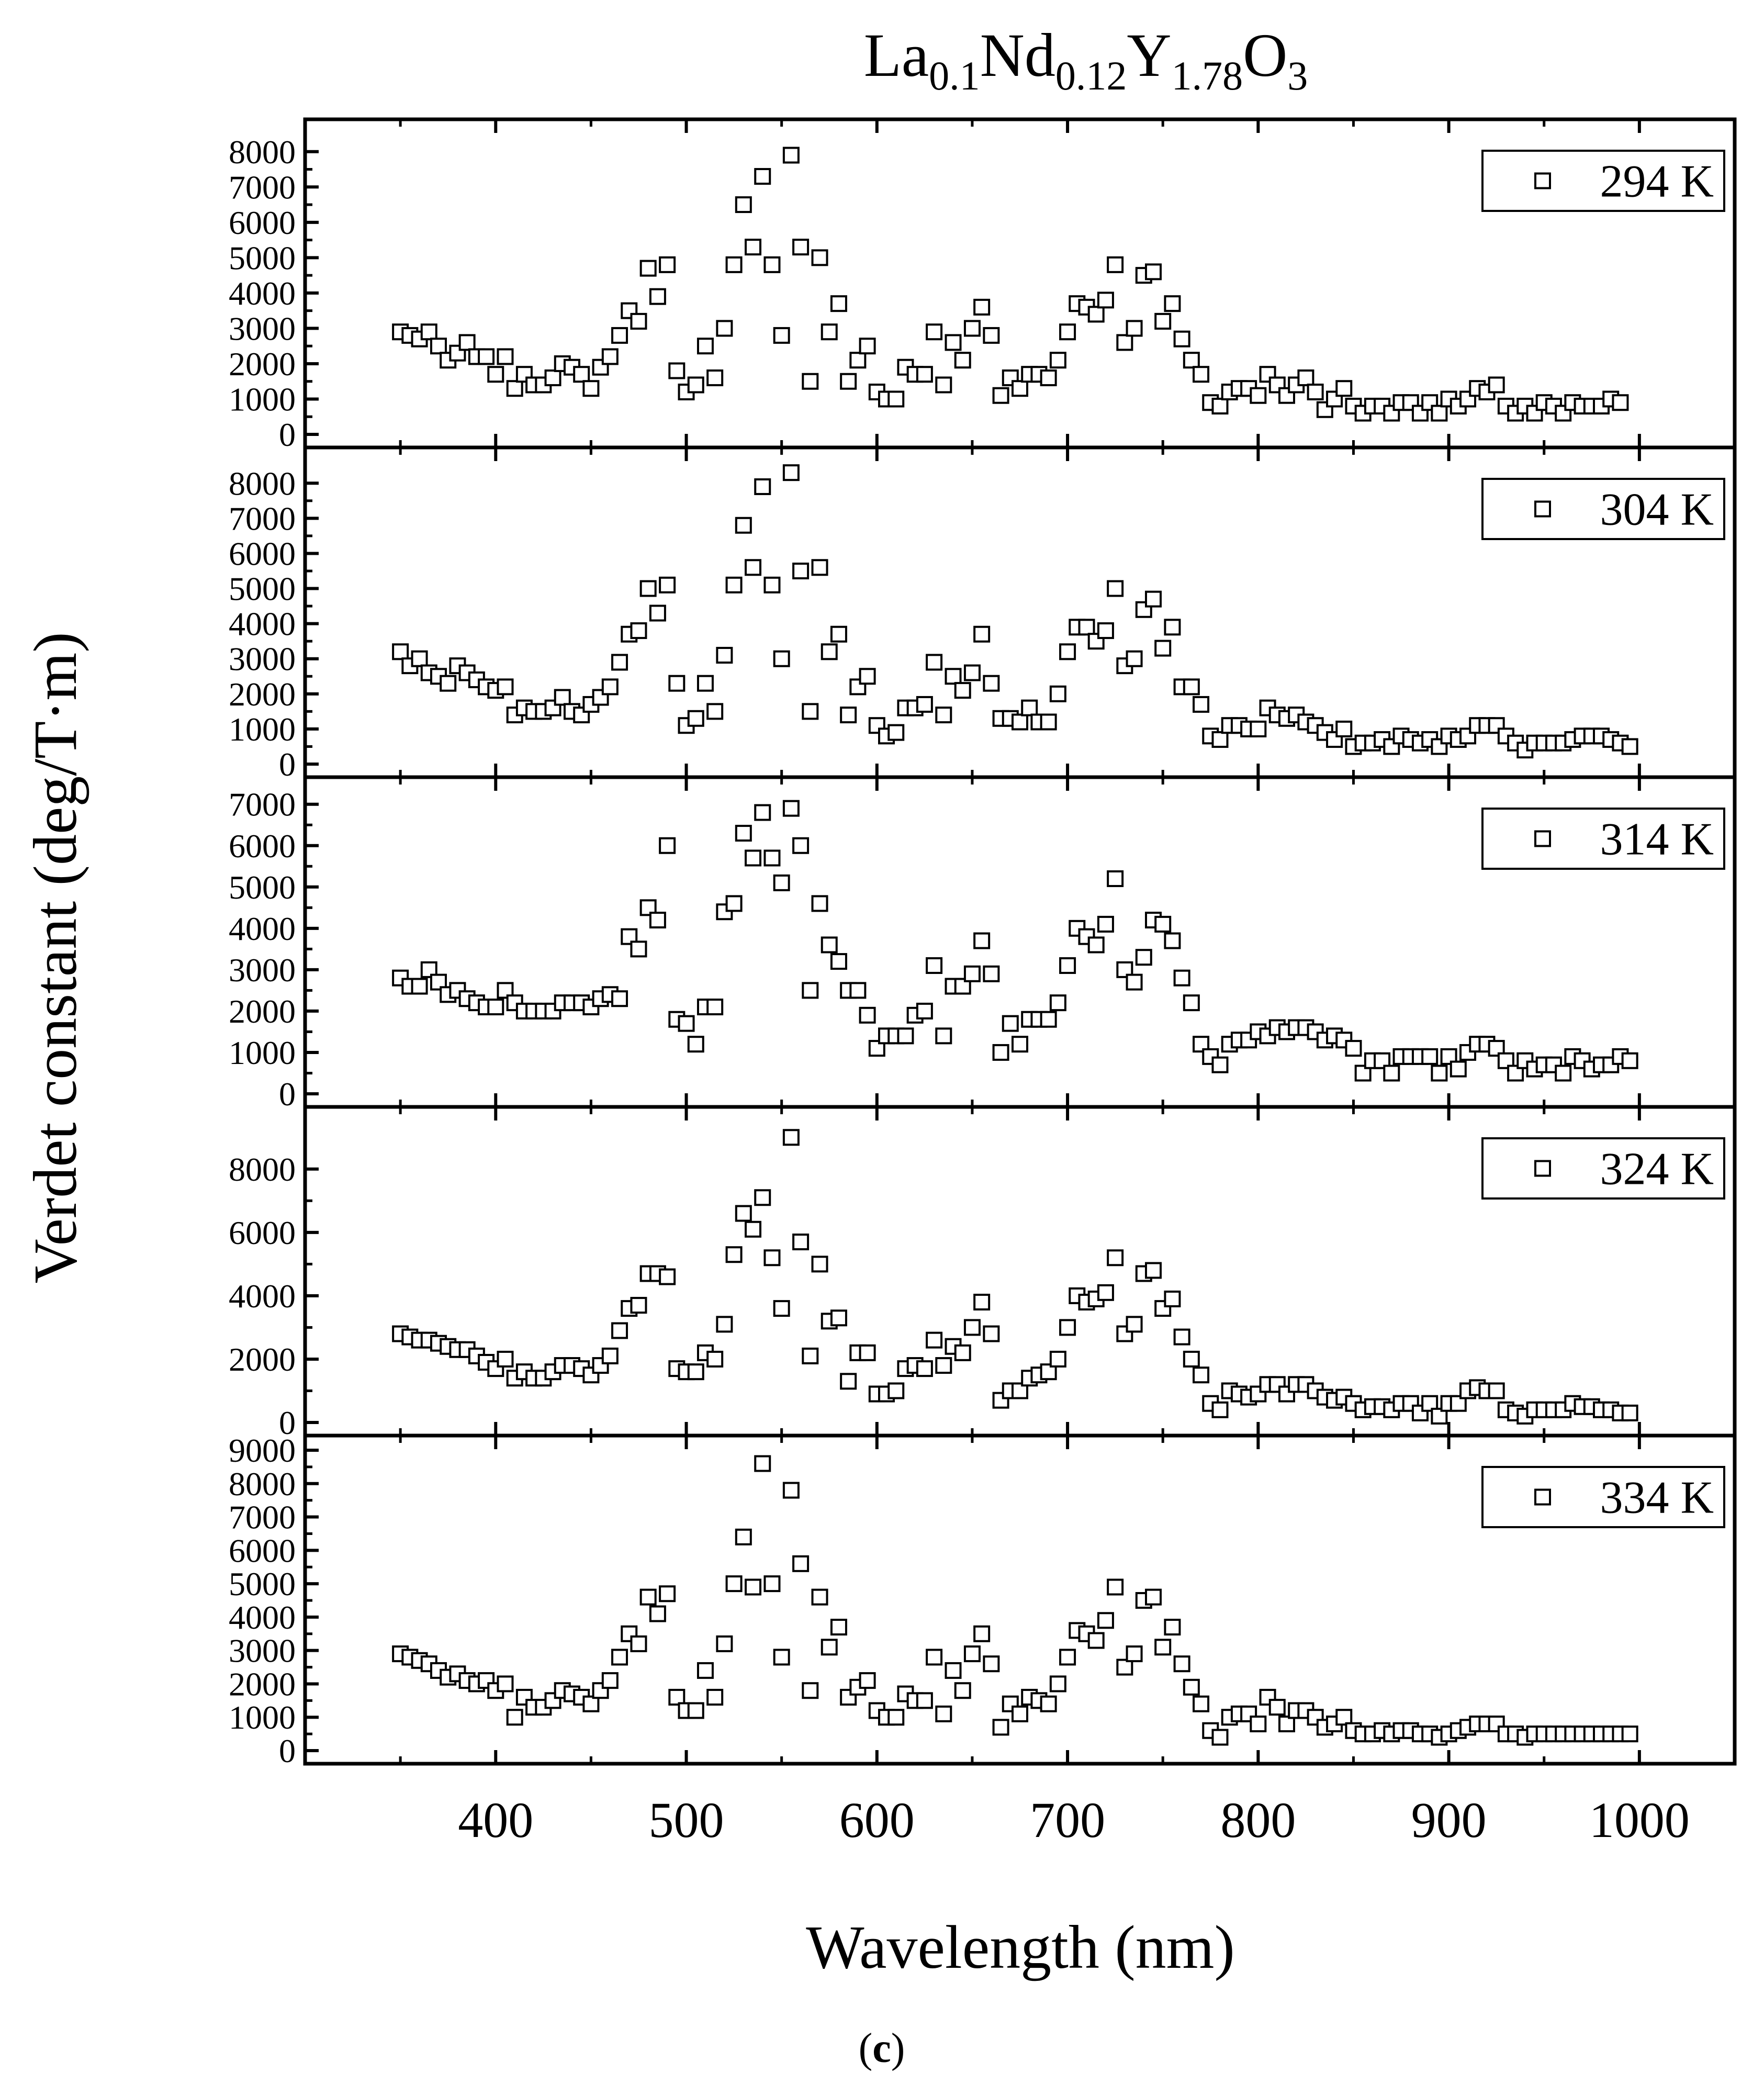 This screenshot has width=1764, height=2084. I want to click on title-segment: La, so click(896, 55).